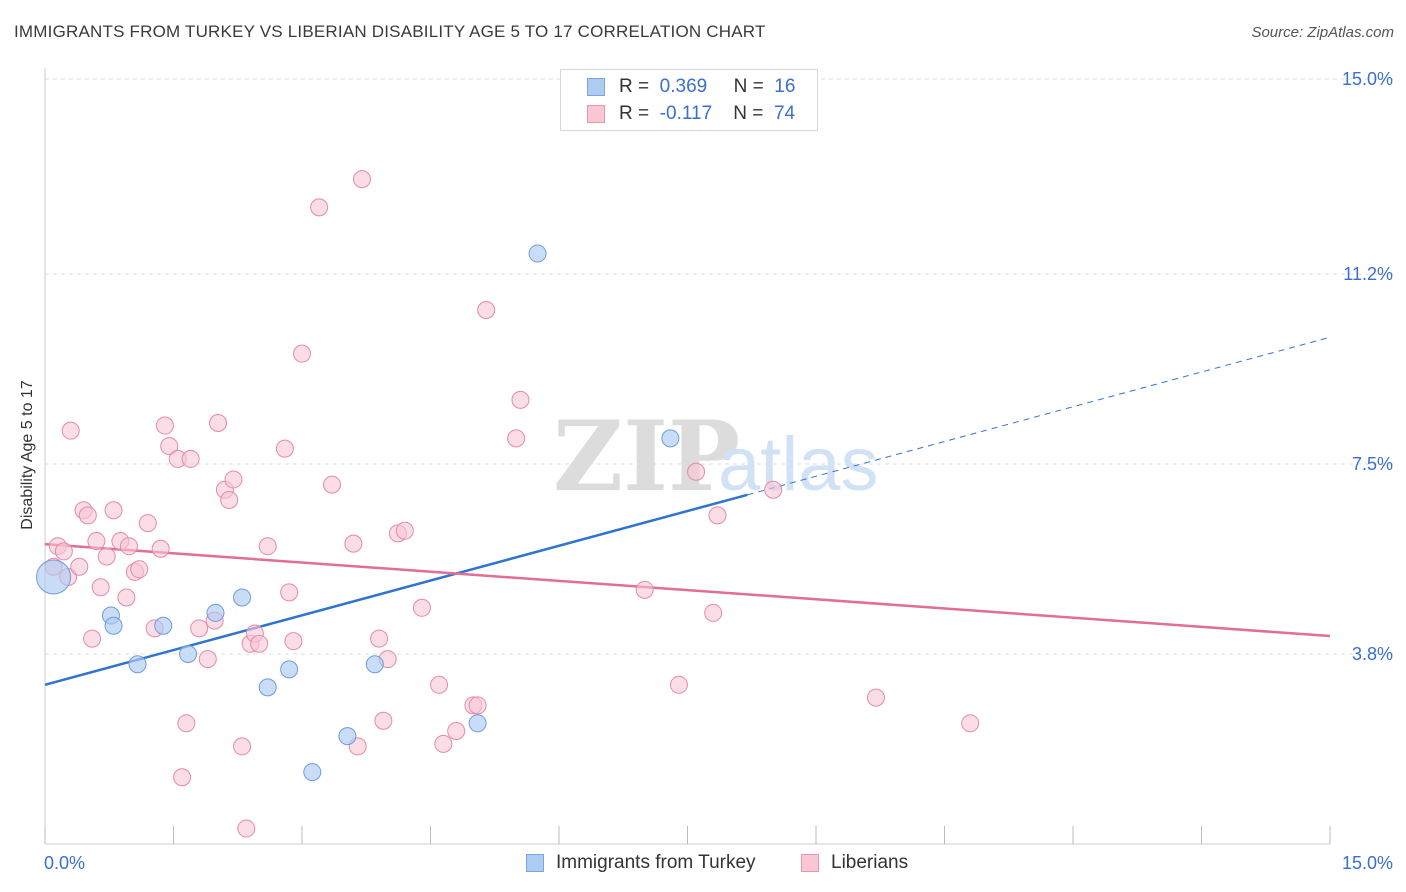  What do you see at coordinates (785, 86) in the screenshot?
I see `legend-n-value: 16` at bounding box center [785, 86].